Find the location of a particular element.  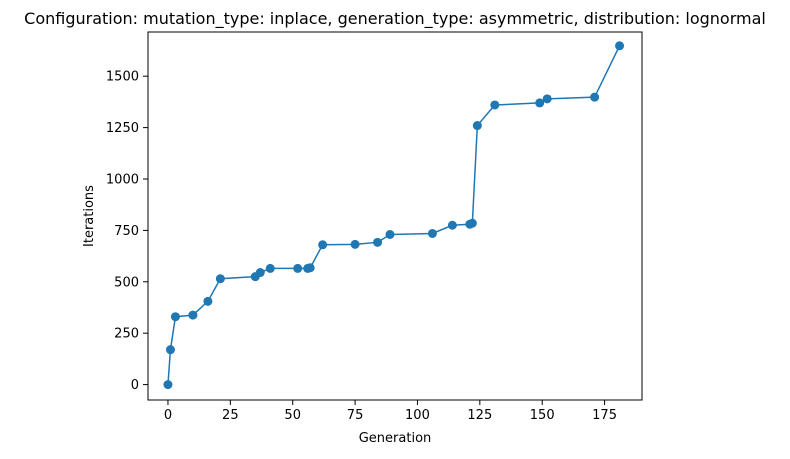

y-tick-label: 750 is located at coordinates (126, 231).